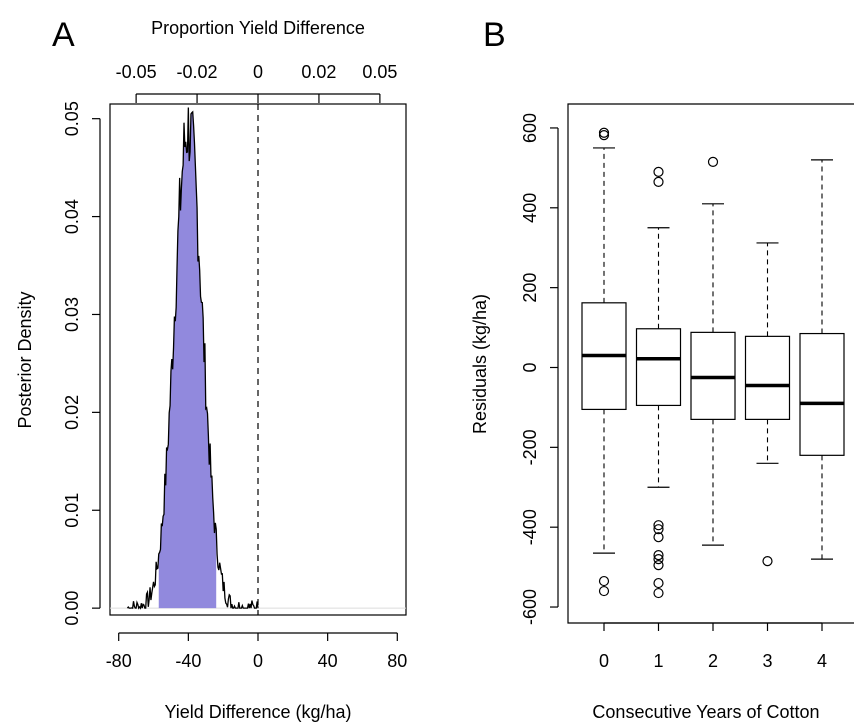 The width and height of the screenshot is (854, 724). I want to click on panel-b-x-tick-label: 4, so click(822, 661).